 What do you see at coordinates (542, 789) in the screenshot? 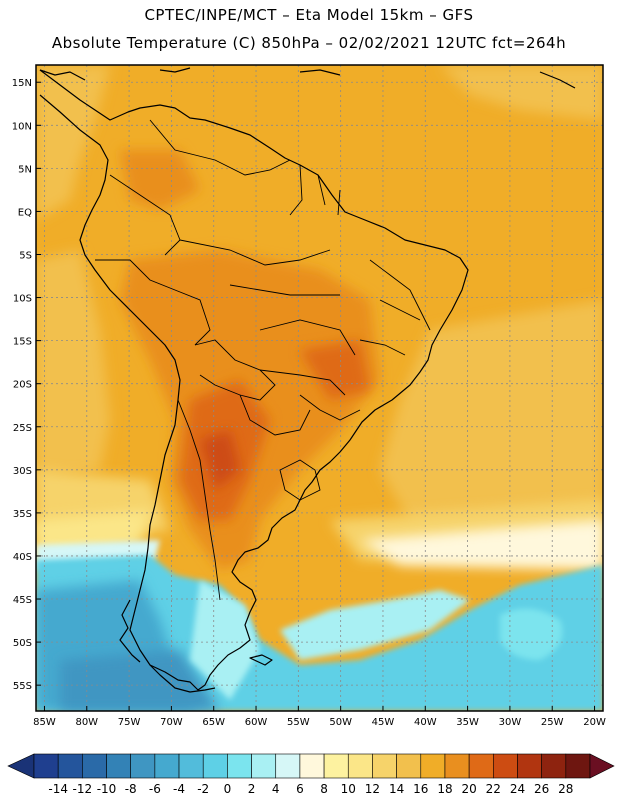
I see `colorbar-label: 26` at bounding box center [542, 789].